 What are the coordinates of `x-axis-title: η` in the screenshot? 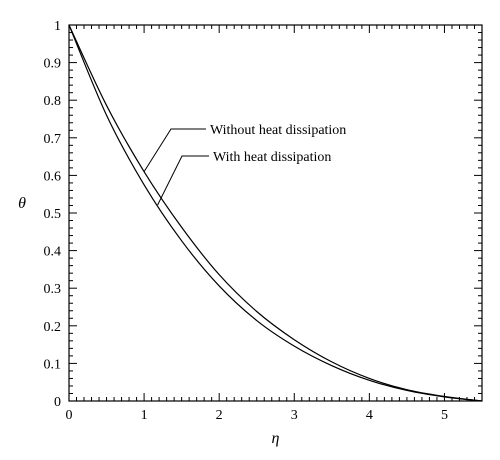 It's located at (276, 438).